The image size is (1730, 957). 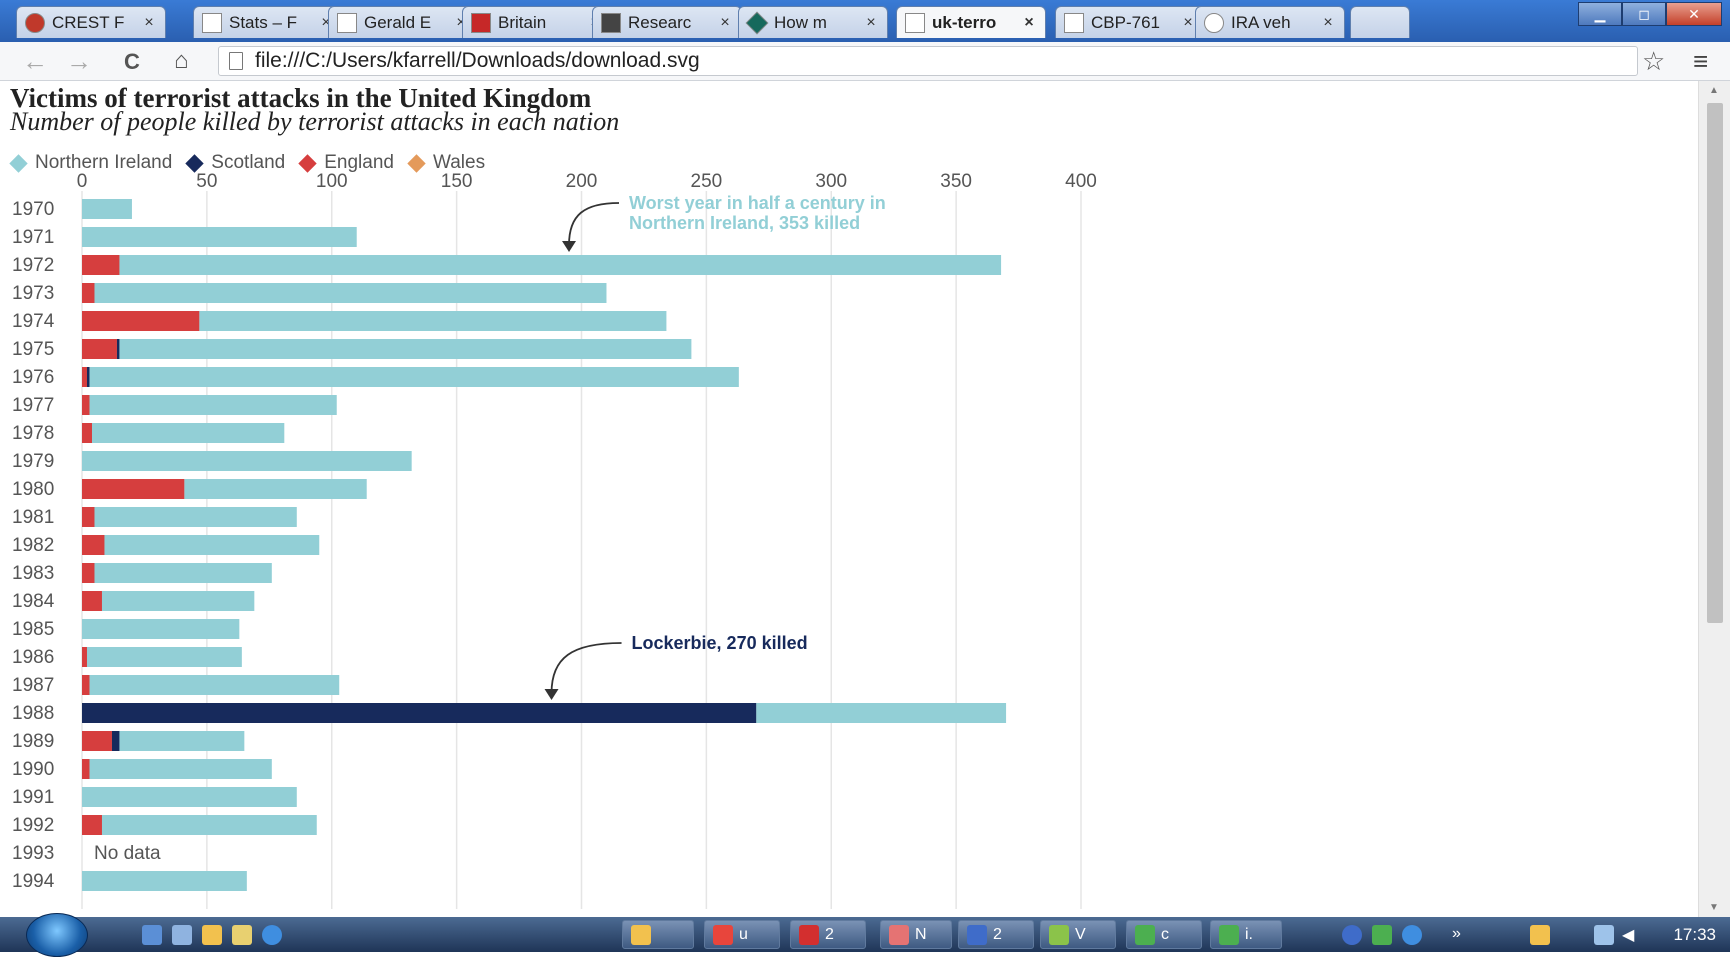 I want to click on taskbar-button: i., so click(x=1246, y=934).